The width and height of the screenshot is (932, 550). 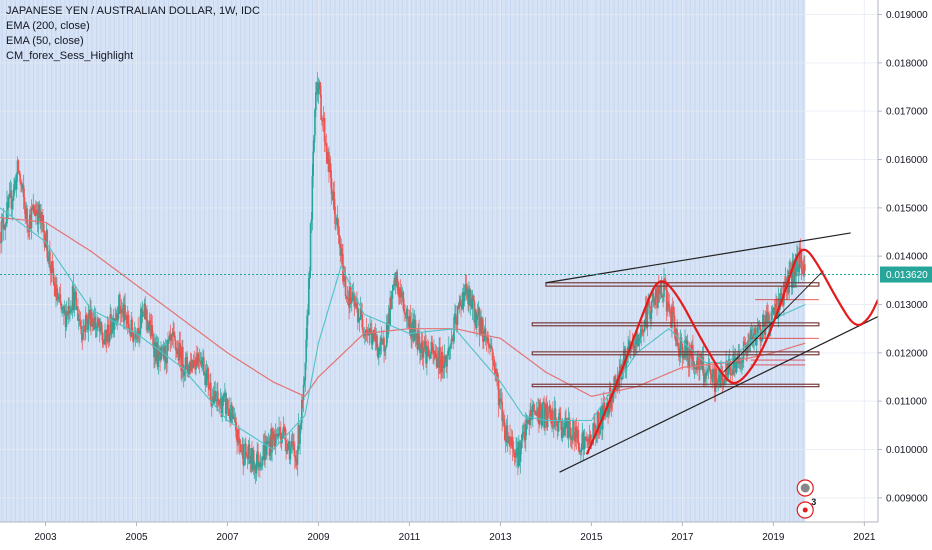 What do you see at coordinates (907, 257) in the screenshot?
I see `price-tick-label: 0.014000` at bounding box center [907, 257].